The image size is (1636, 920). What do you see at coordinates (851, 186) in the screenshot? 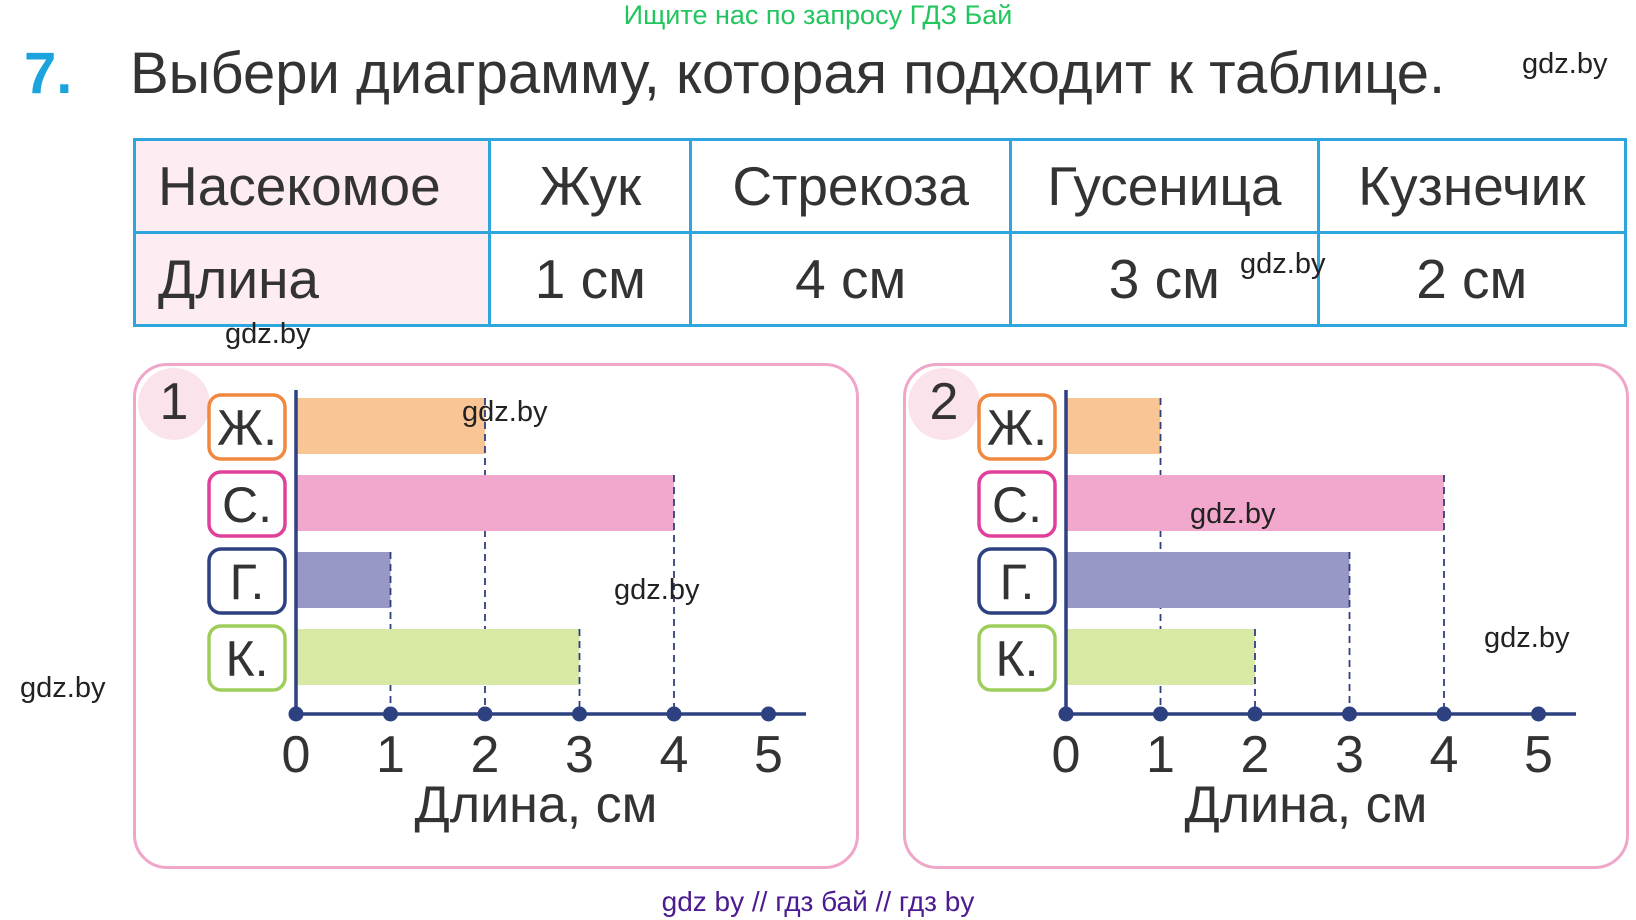
I see `table-header-cell: Стрекоза` at bounding box center [851, 186].